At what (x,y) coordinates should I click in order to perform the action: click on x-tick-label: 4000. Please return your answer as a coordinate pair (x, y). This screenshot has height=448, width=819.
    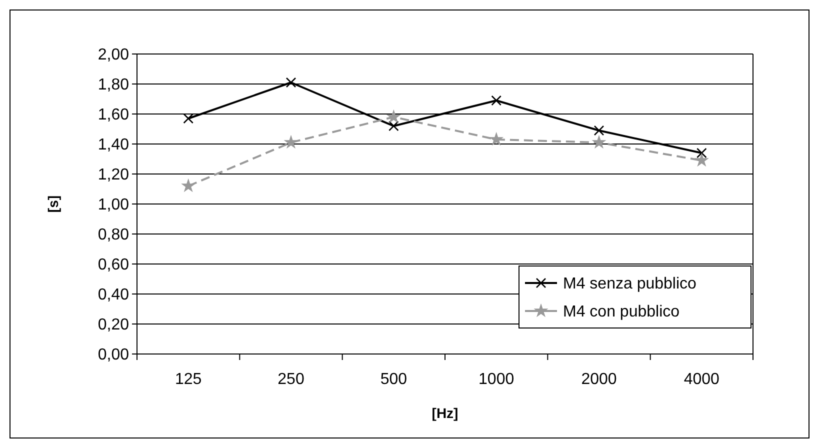
    Looking at the image, I should click on (702, 379).